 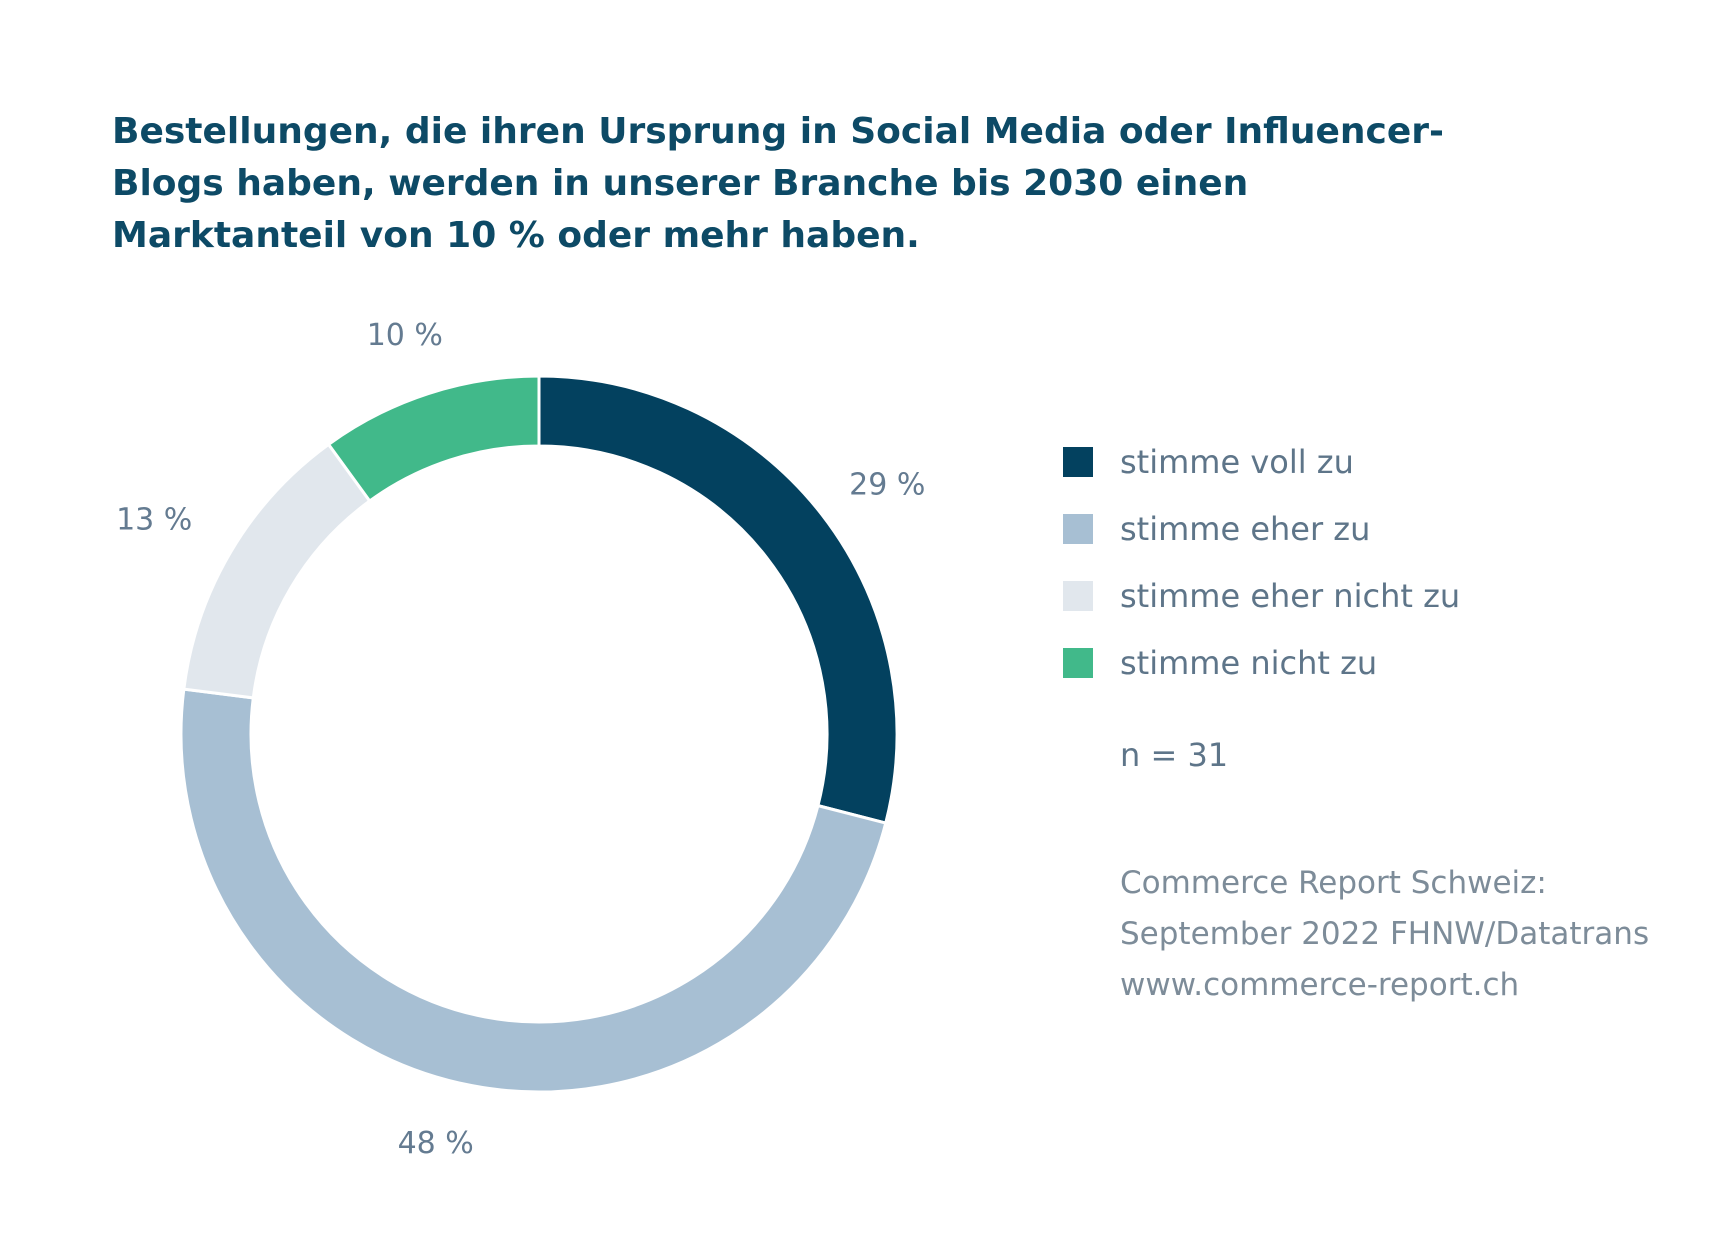 I want to click on slice-value-label: 48 %, so click(x=436, y=1143).